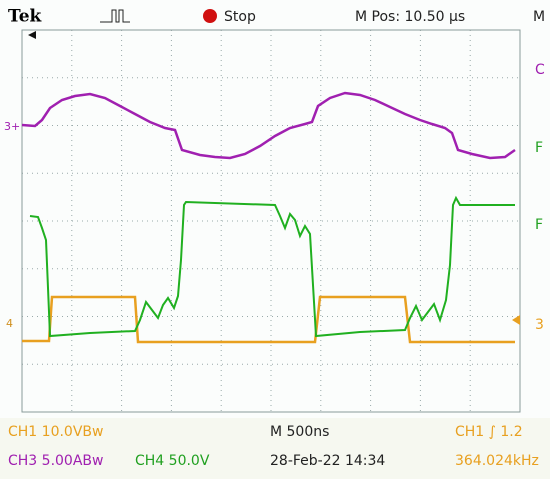 Image resolution: width=550 pixels, height=479 pixels. I want to click on frequency: 364.024kHz, so click(497, 461).